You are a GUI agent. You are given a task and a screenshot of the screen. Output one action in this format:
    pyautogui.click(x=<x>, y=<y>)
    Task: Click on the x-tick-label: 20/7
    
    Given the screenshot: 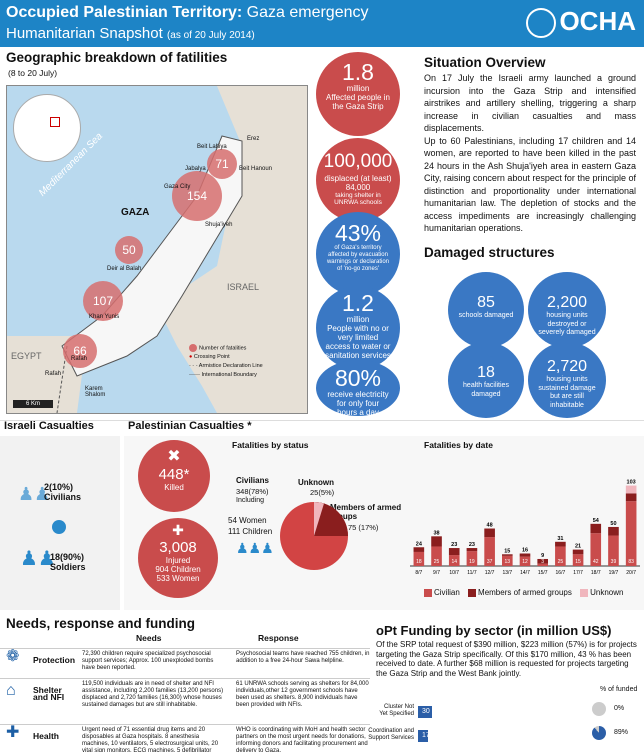 What is the action you would take?
    pyautogui.click(x=631, y=573)
    